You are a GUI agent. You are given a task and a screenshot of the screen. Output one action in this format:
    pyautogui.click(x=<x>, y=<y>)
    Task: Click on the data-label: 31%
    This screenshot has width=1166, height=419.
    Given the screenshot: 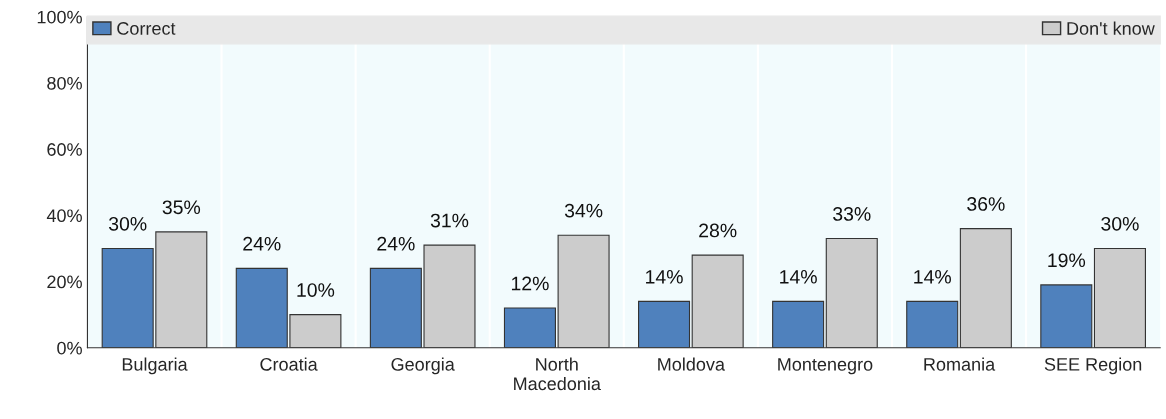 What is the action you would take?
    pyautogui.click(x=449, y=220)
    